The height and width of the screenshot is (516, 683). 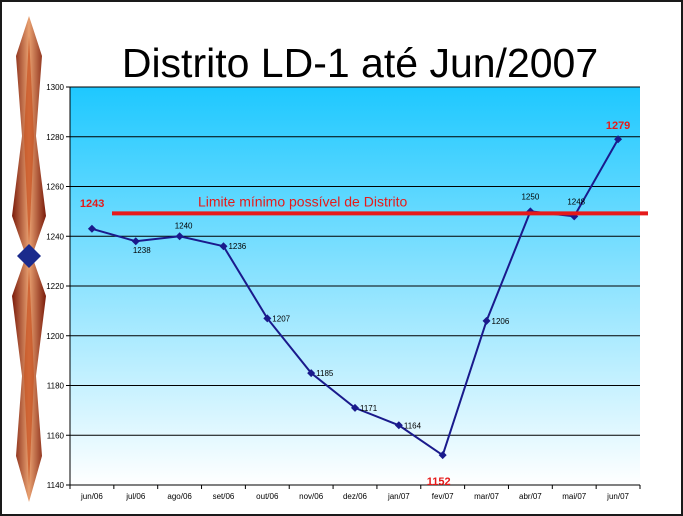 I want to click on data-label: 1206, so click(x=501, y=321).